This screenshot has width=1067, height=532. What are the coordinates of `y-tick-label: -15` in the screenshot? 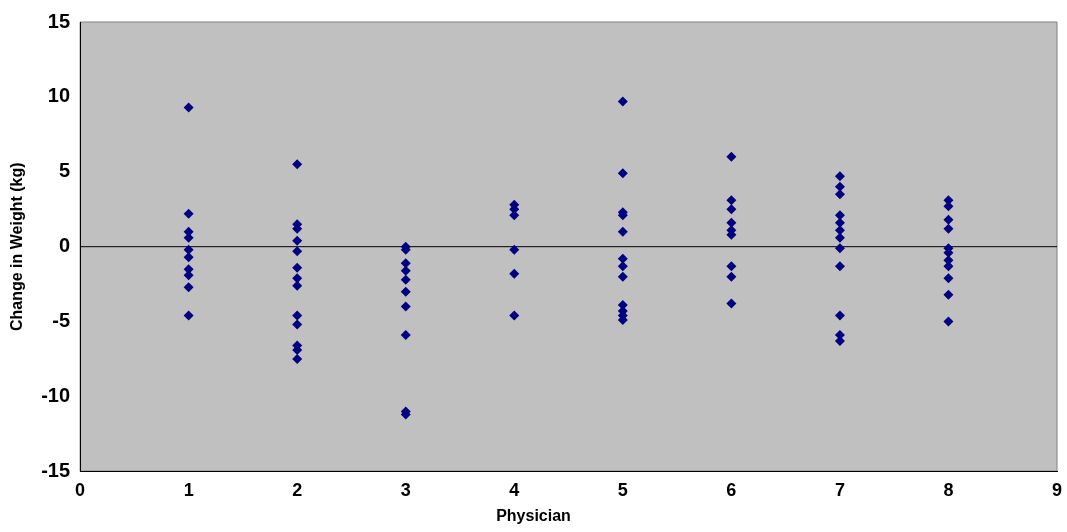 It's located at (56, 469).